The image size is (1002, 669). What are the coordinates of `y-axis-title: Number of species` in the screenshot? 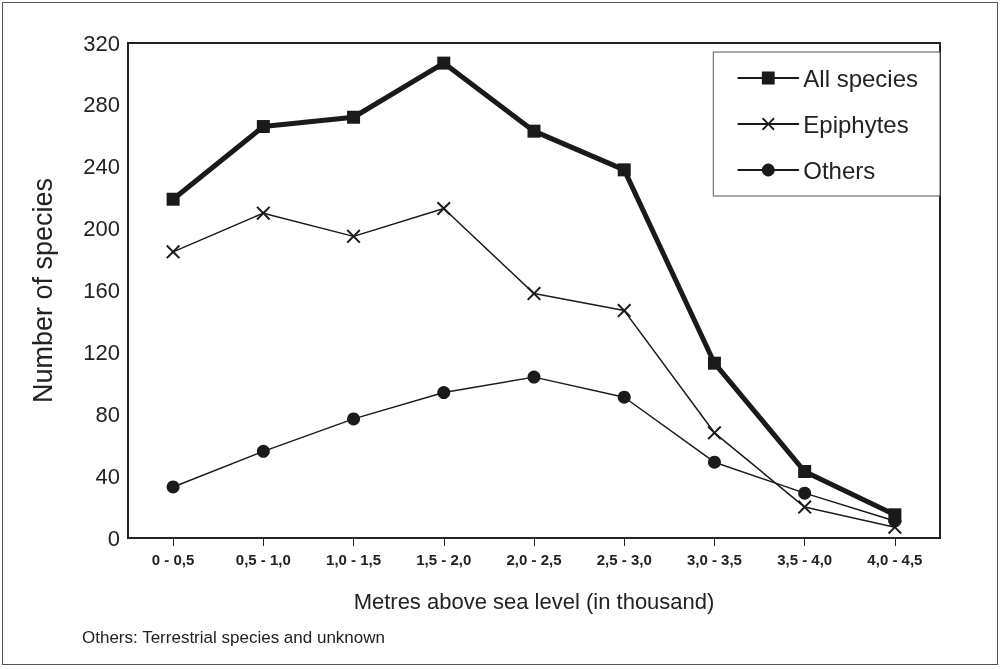 It's located at (42, 290).